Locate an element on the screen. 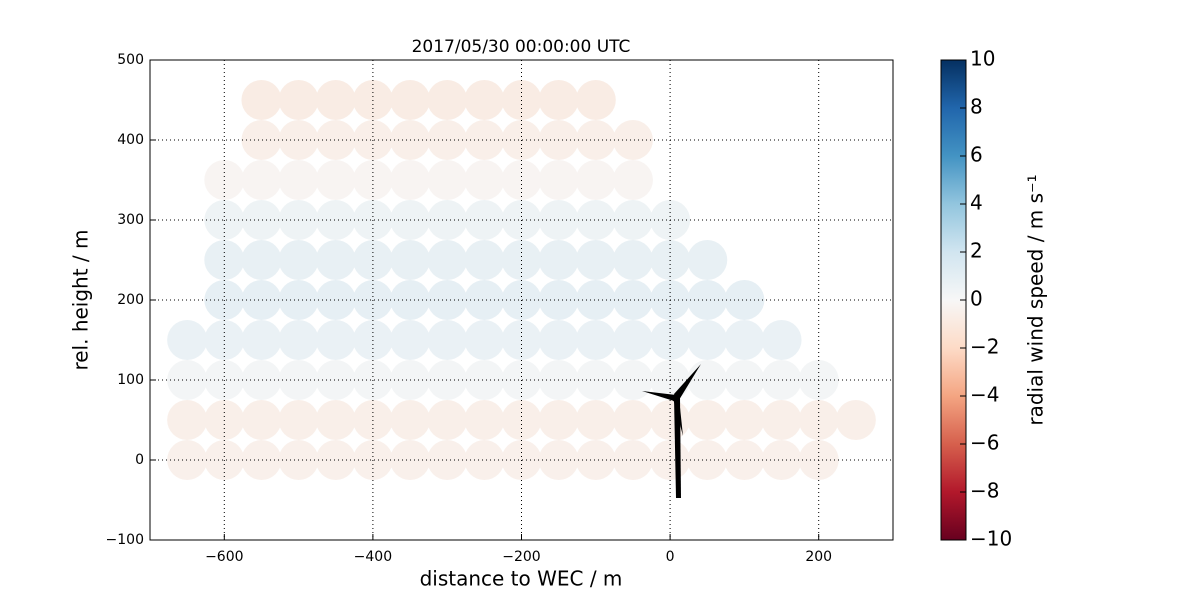 The height and width of the screenshot is (600, 1200). x-tick-label: −200 is located at coordinates (521, 557).